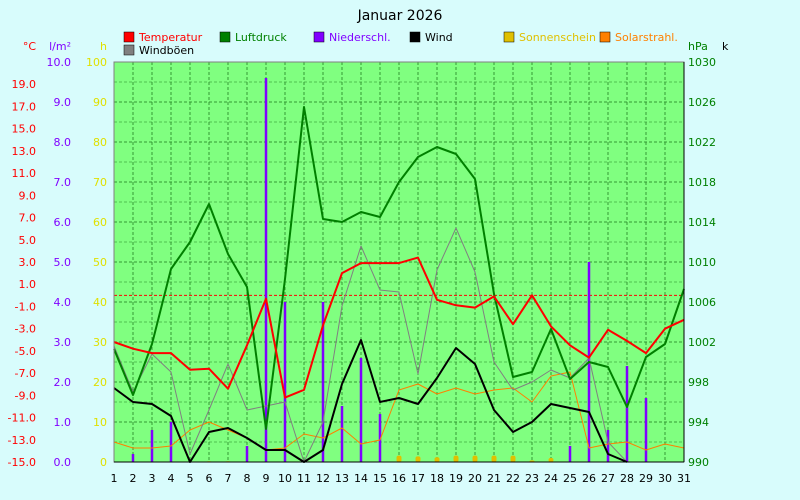 The width and height of the screenshot is (800, 500). Describe the element at coordinates (304, 478) in the screenshot. I see `x-tick-label: 11` at that location.